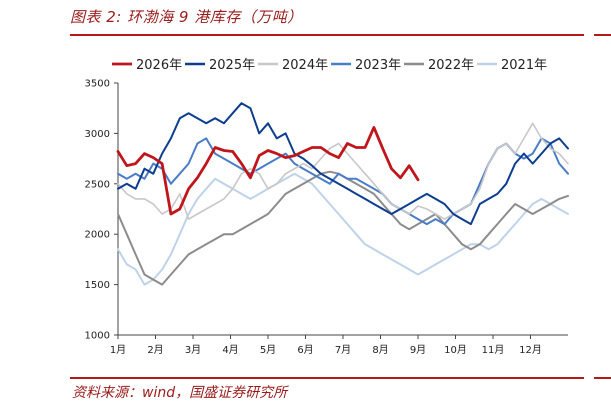  I want to click on legend-label: 2023年, so click(378, 65).